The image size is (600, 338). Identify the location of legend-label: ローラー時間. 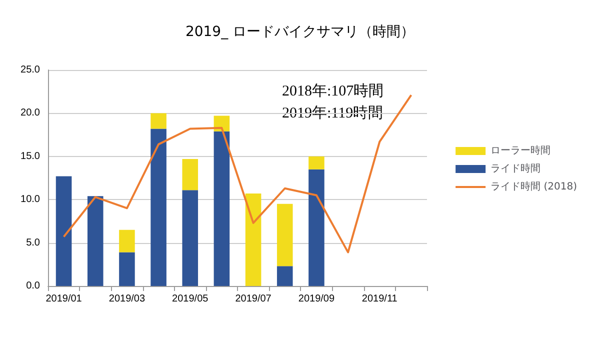
(520, 150).